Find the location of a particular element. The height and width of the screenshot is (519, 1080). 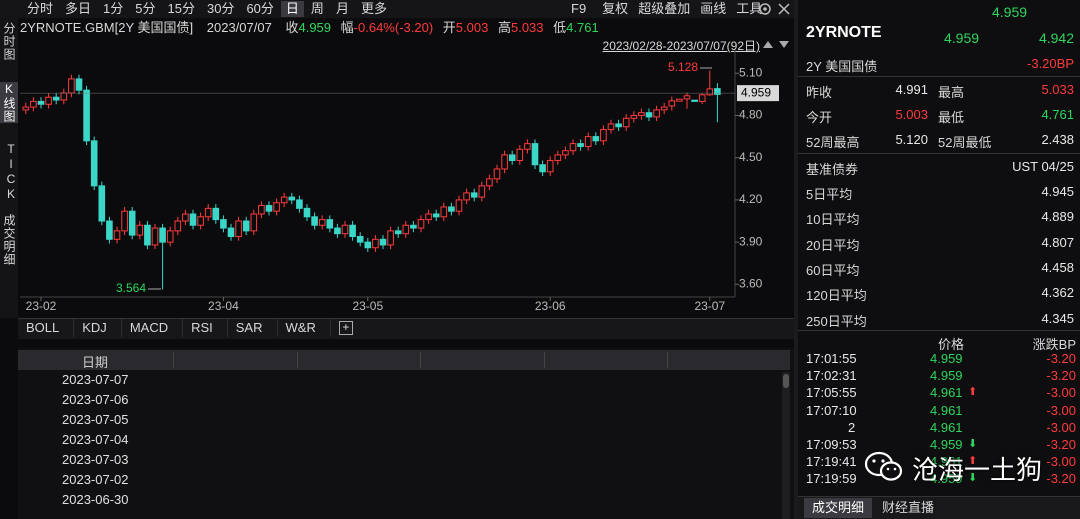

stat-label: 昨收 is located at coordinates (819, 92).